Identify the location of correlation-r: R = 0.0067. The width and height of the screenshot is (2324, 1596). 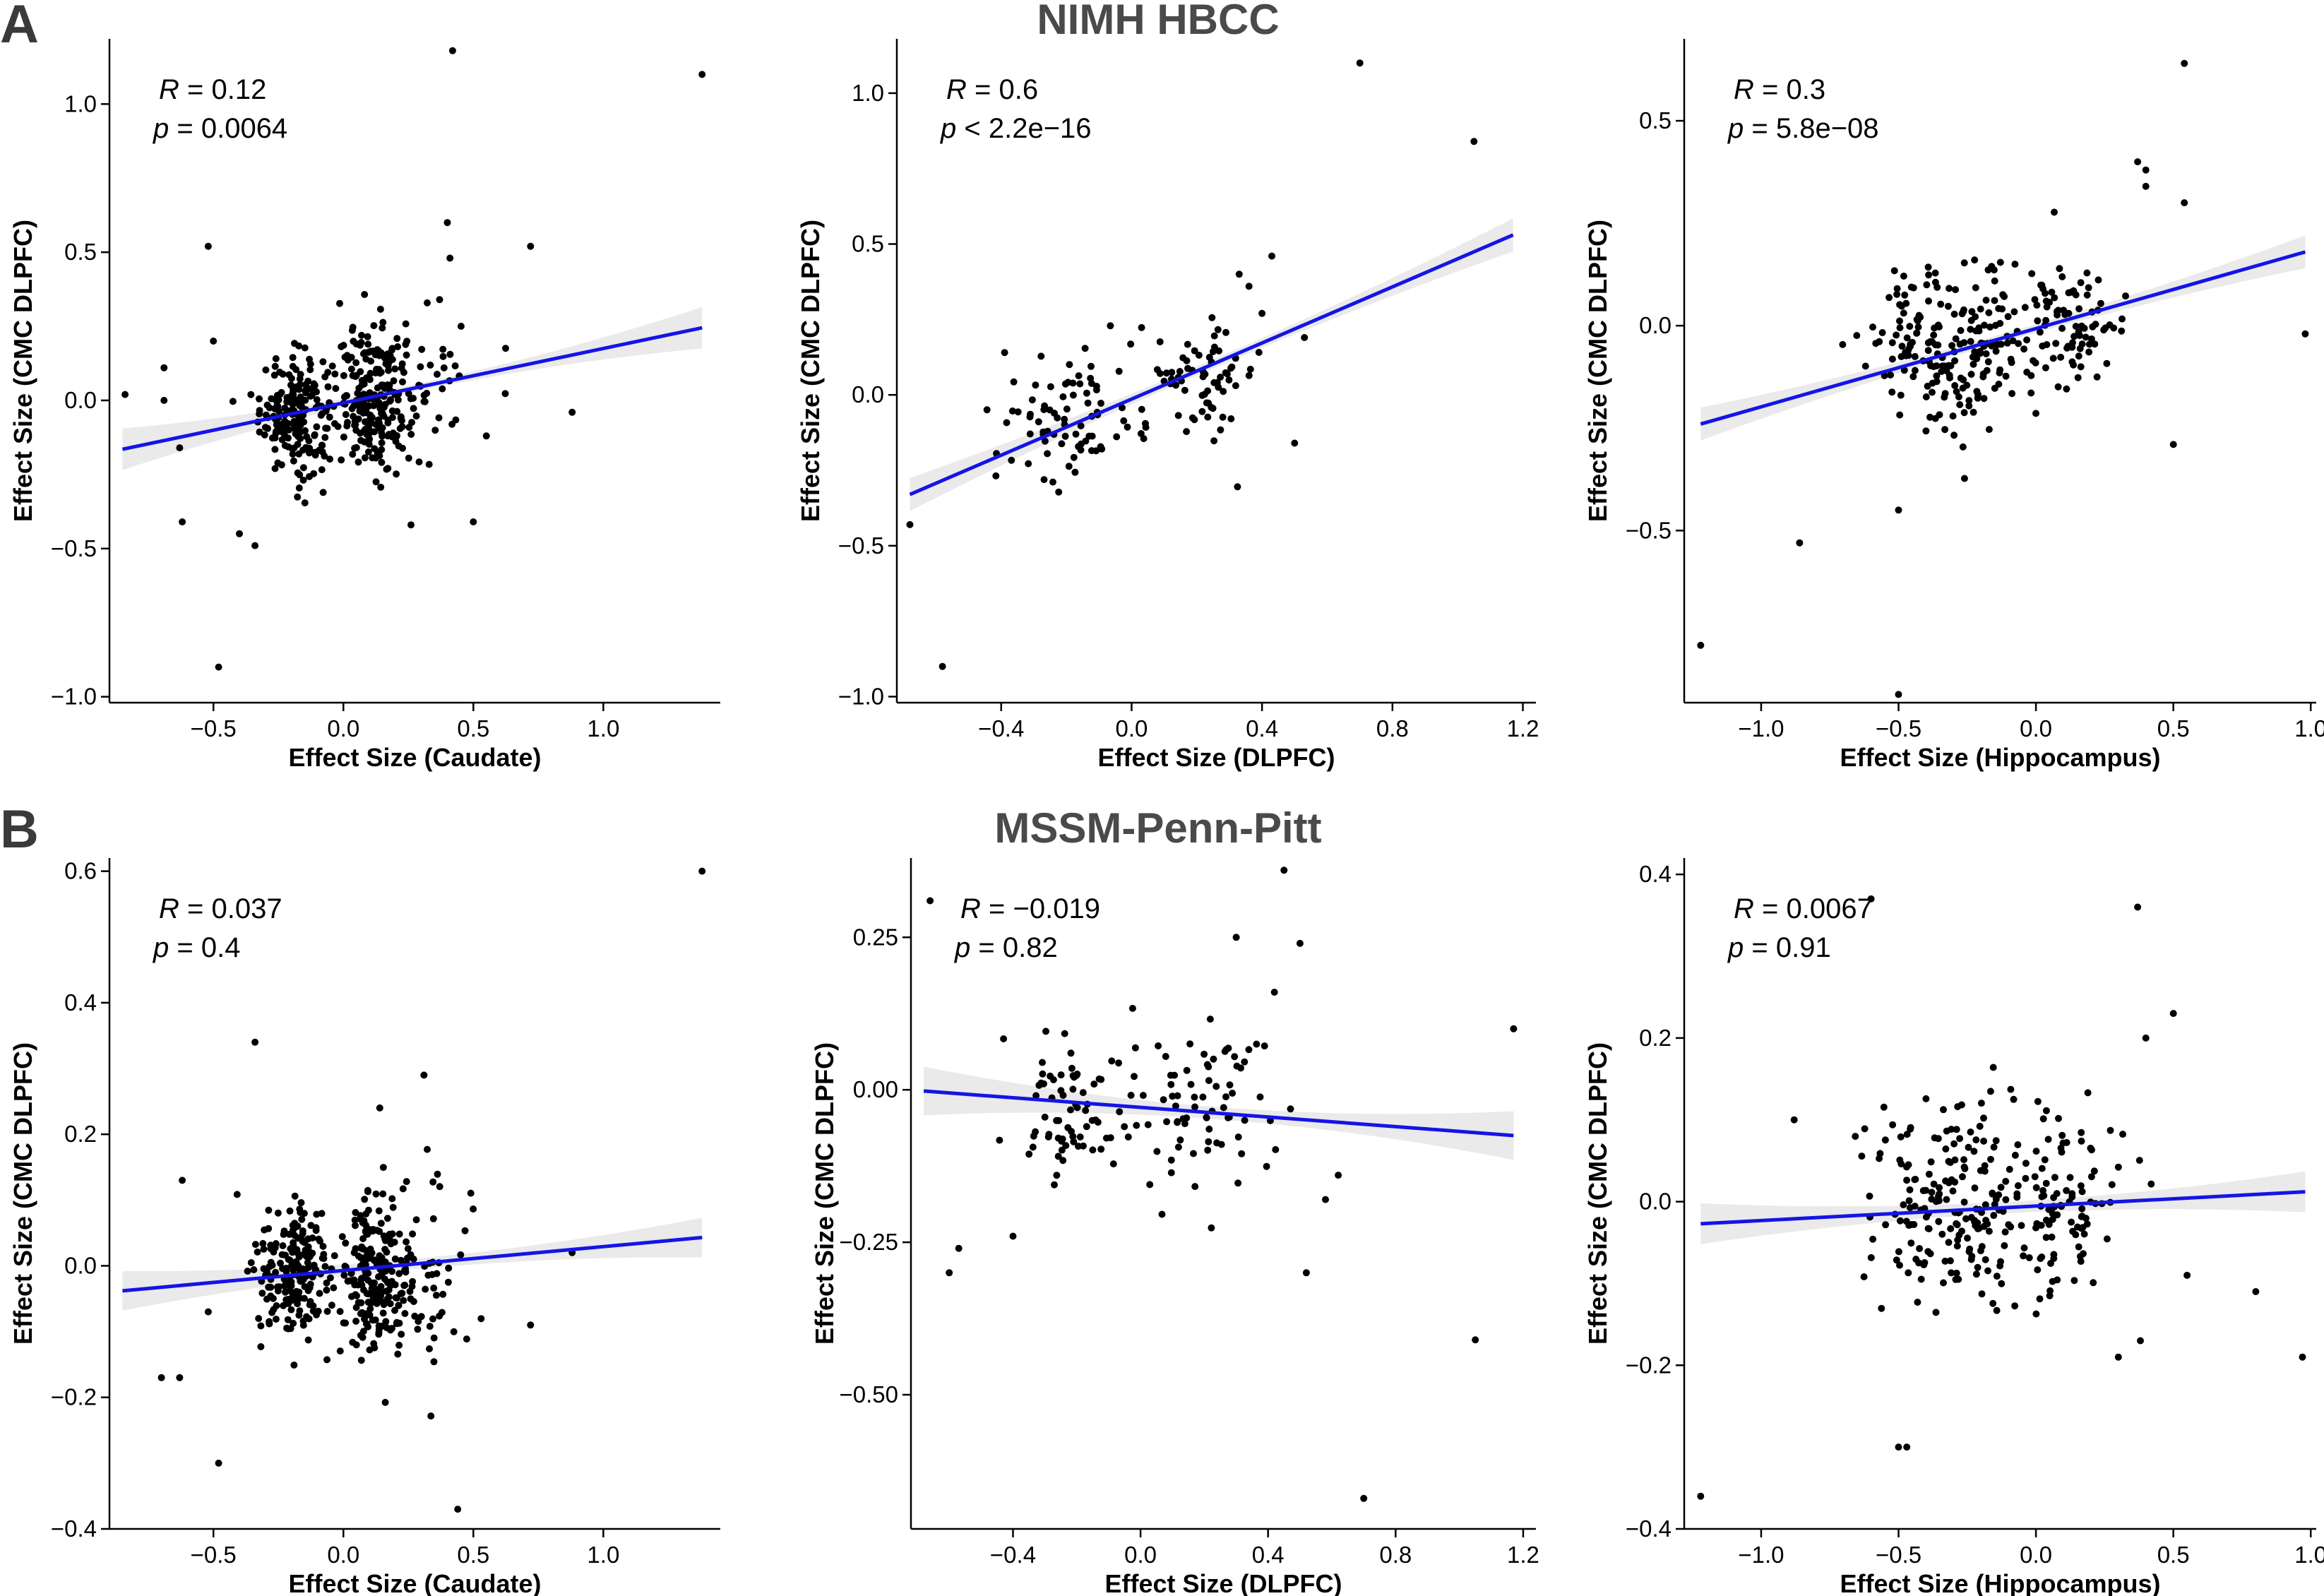
(1803, 909).